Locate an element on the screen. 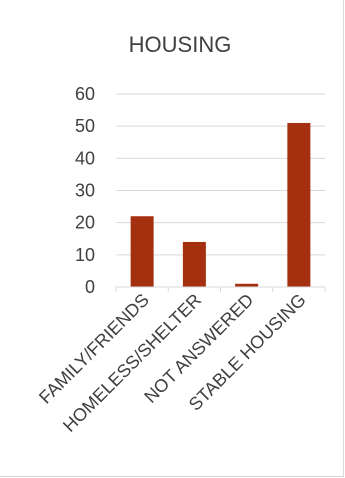  x-axis is located at coordinates (220, 289).